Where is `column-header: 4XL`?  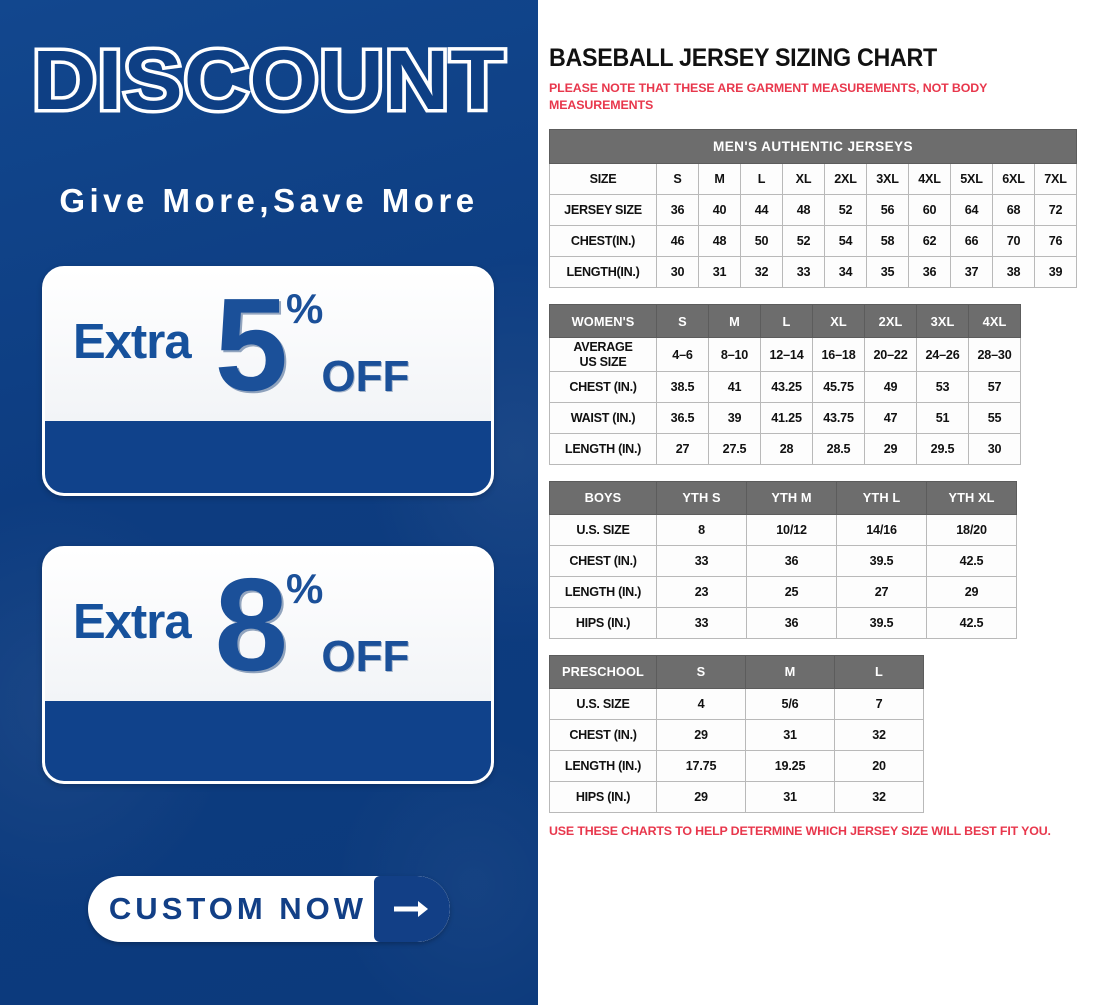 column-header: 4XL is located at coordinates (994, 321).